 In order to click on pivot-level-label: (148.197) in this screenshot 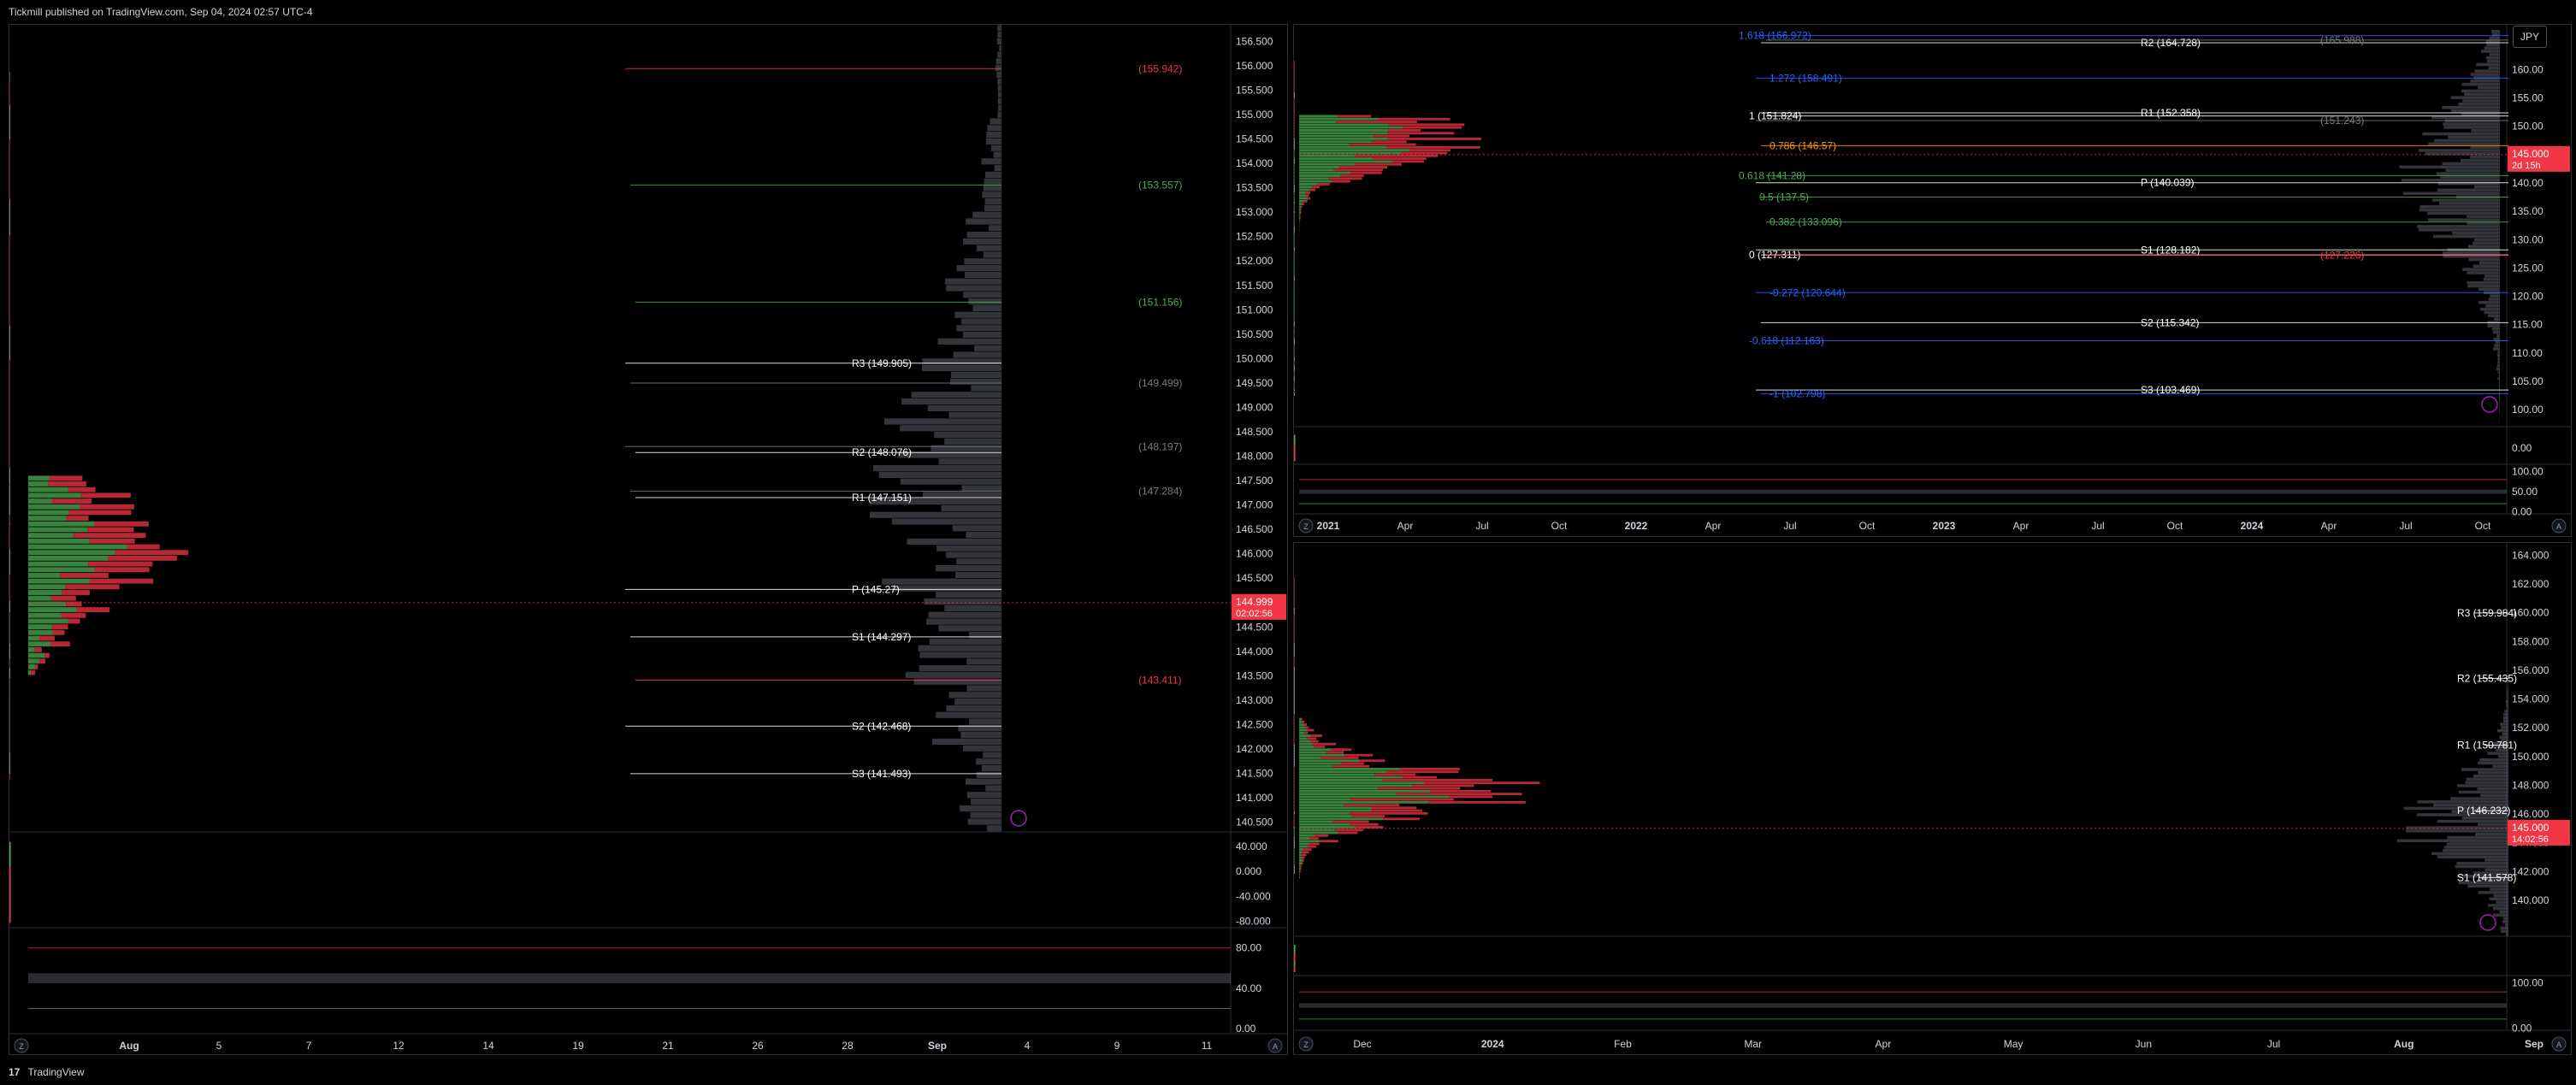, I will do `click(1160, 446)`.